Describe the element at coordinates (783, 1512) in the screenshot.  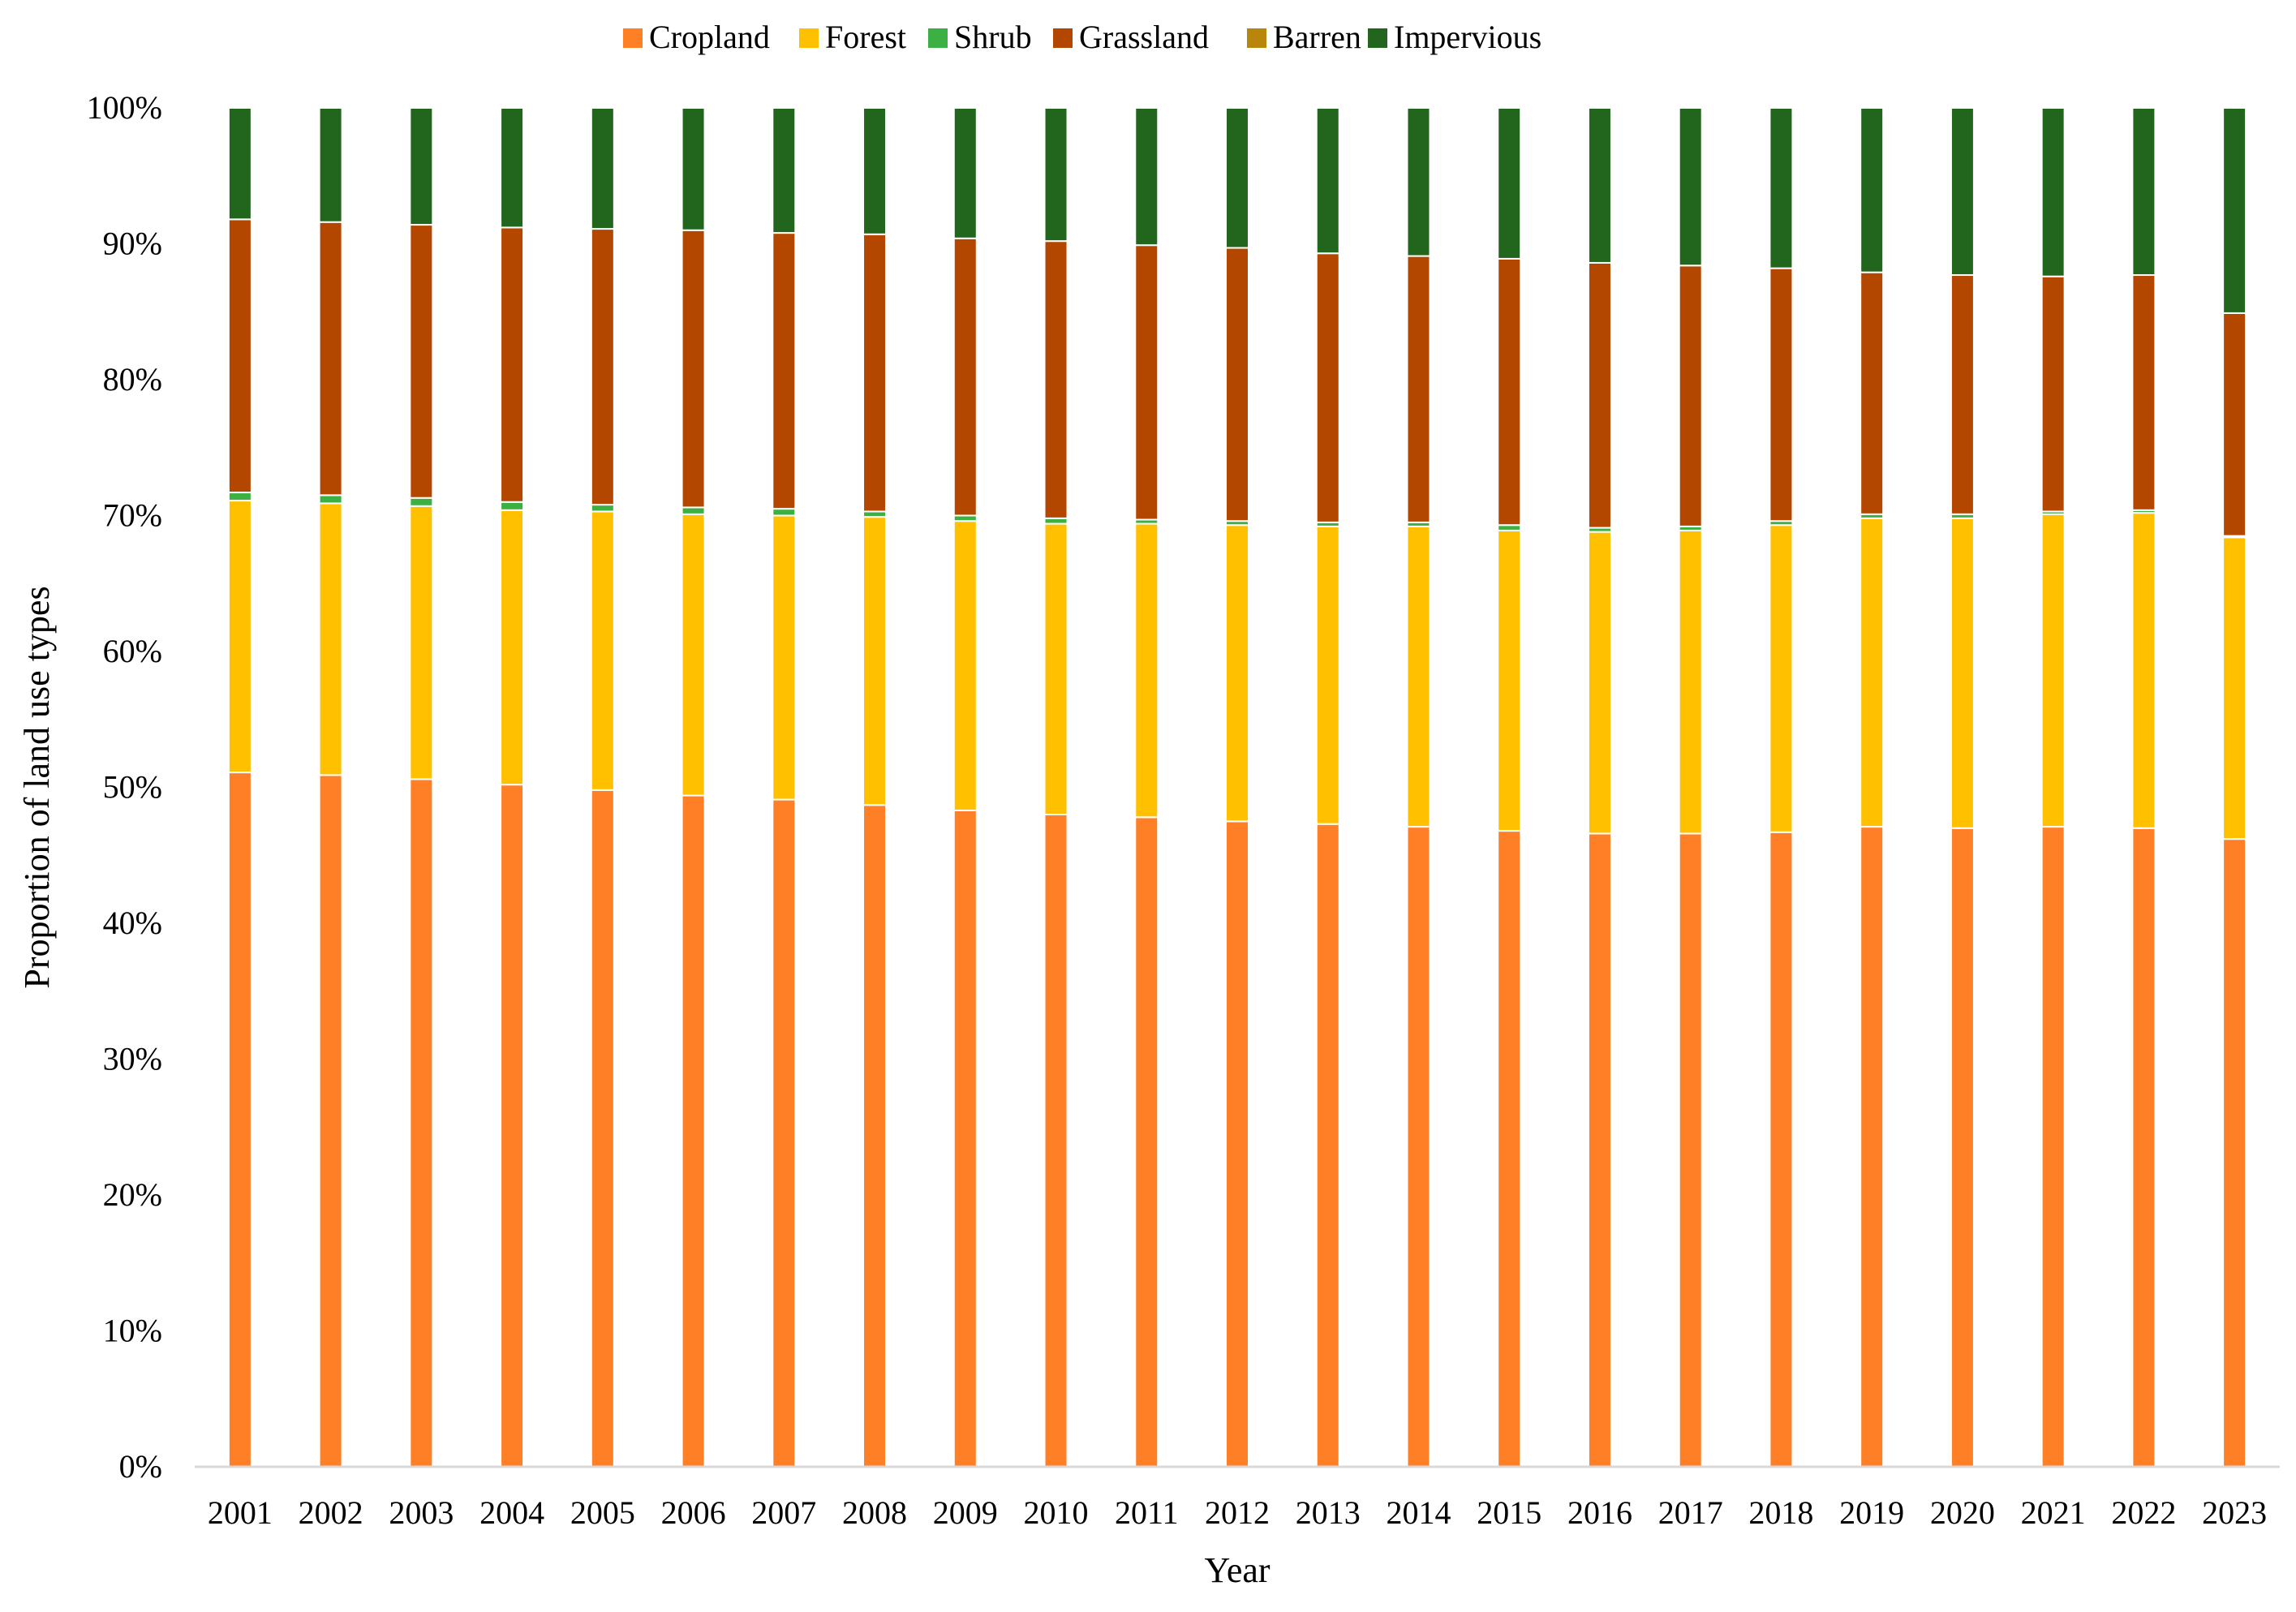
I see `x-tick-label: 2007` at that location.